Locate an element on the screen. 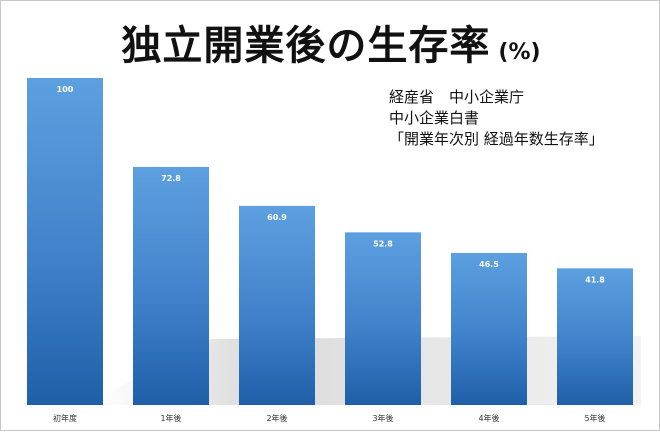 This screenshot has width=660, height=432. chart-title-unit: (%) is located at coordinates (519, 52).